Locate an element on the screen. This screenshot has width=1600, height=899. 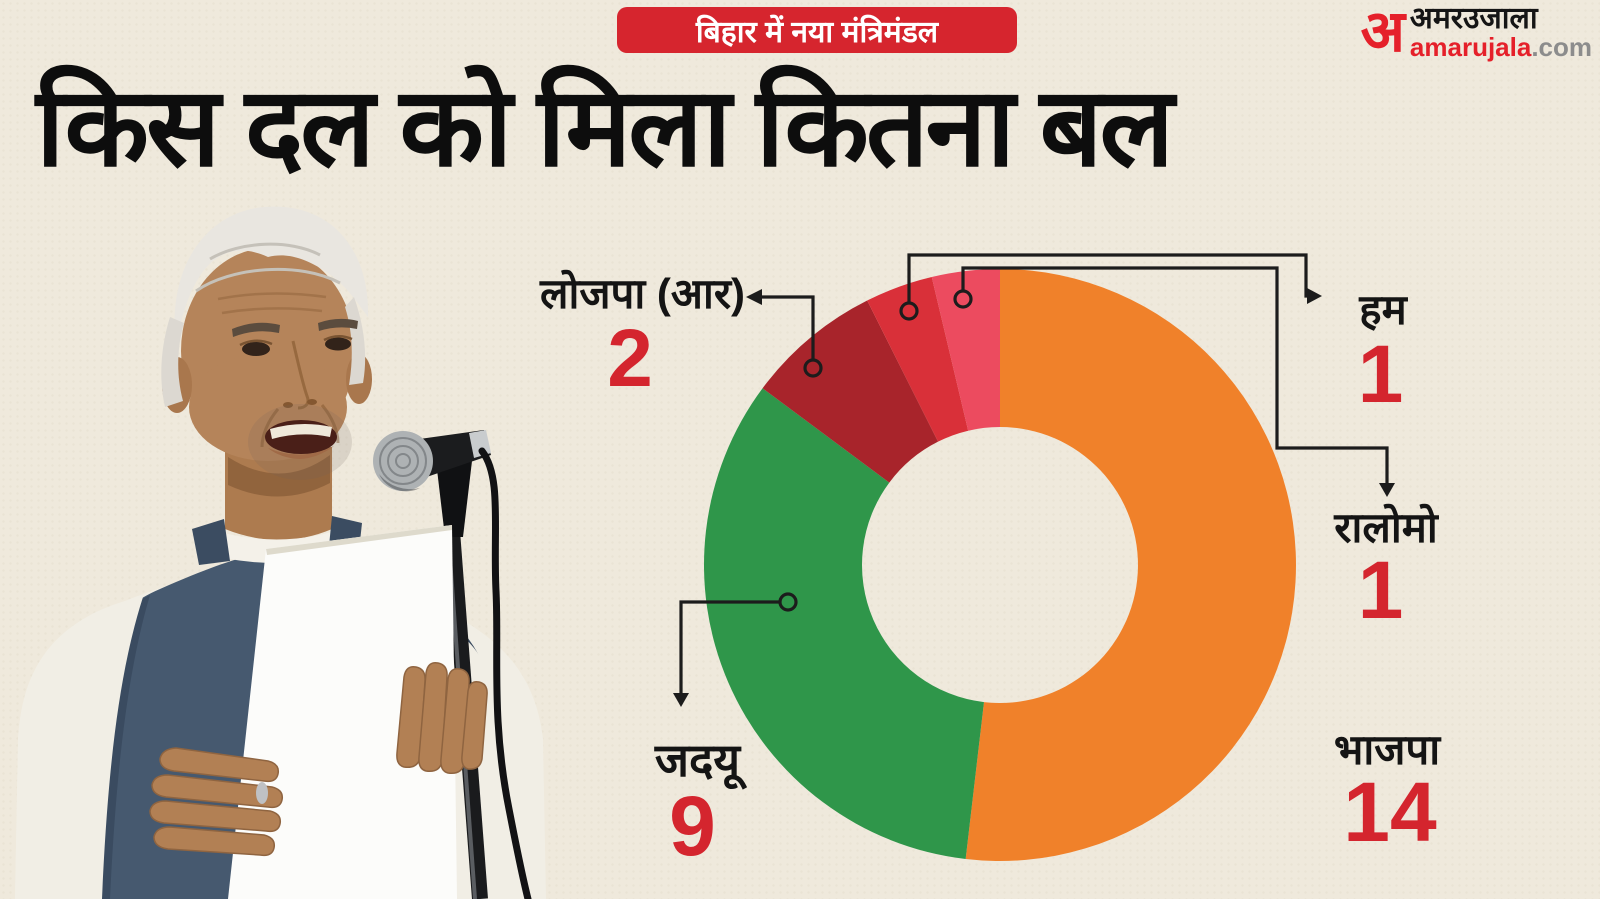
mic-capsule is located at coordinates (403, 461).